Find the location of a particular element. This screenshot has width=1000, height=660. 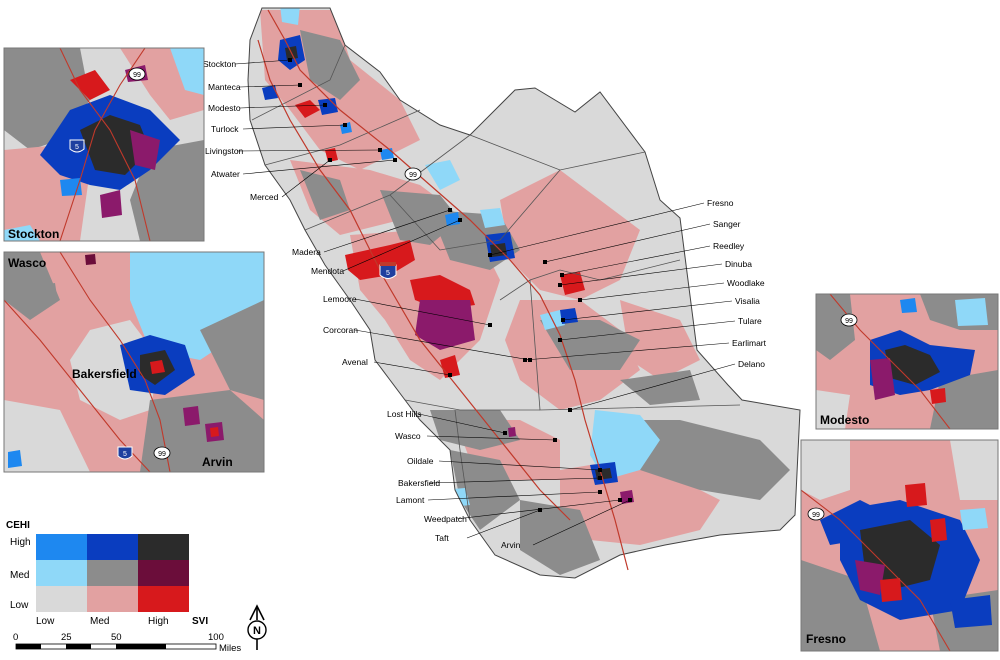

city-label: Arvin is located at coordinates (511, 545).